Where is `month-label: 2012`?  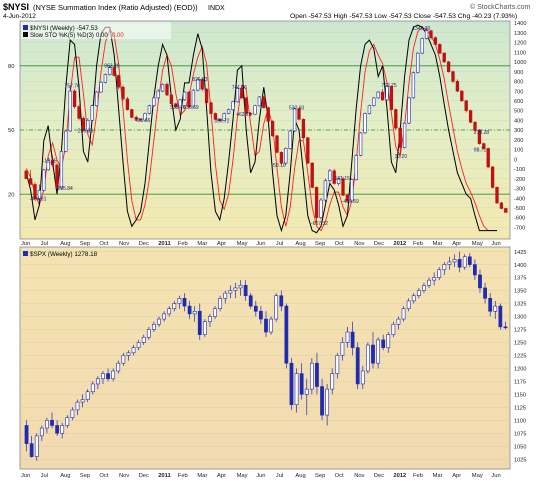
month-label: 2012 is located at coordinates (399, 244).